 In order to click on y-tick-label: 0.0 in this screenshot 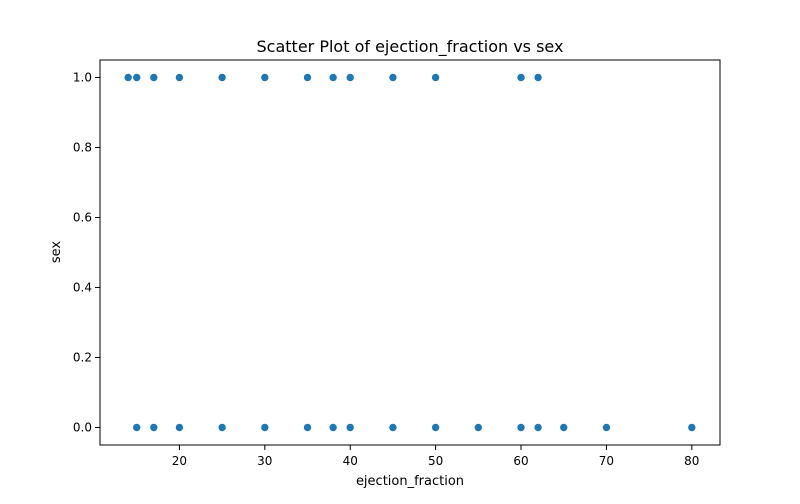, I will do `click(82, 428)`.